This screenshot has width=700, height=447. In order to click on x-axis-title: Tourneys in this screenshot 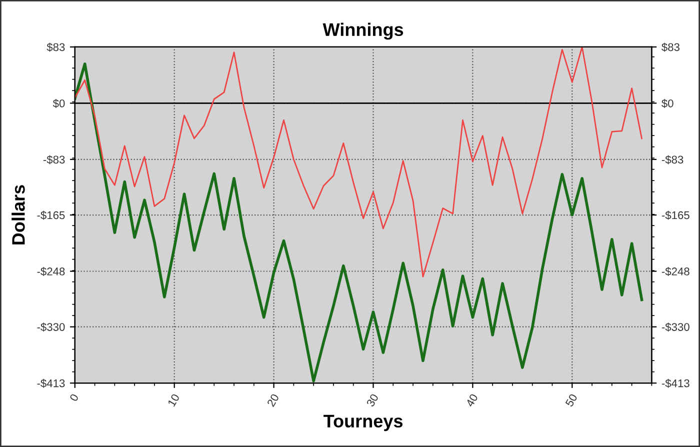, I will do `click(363, 423)`.